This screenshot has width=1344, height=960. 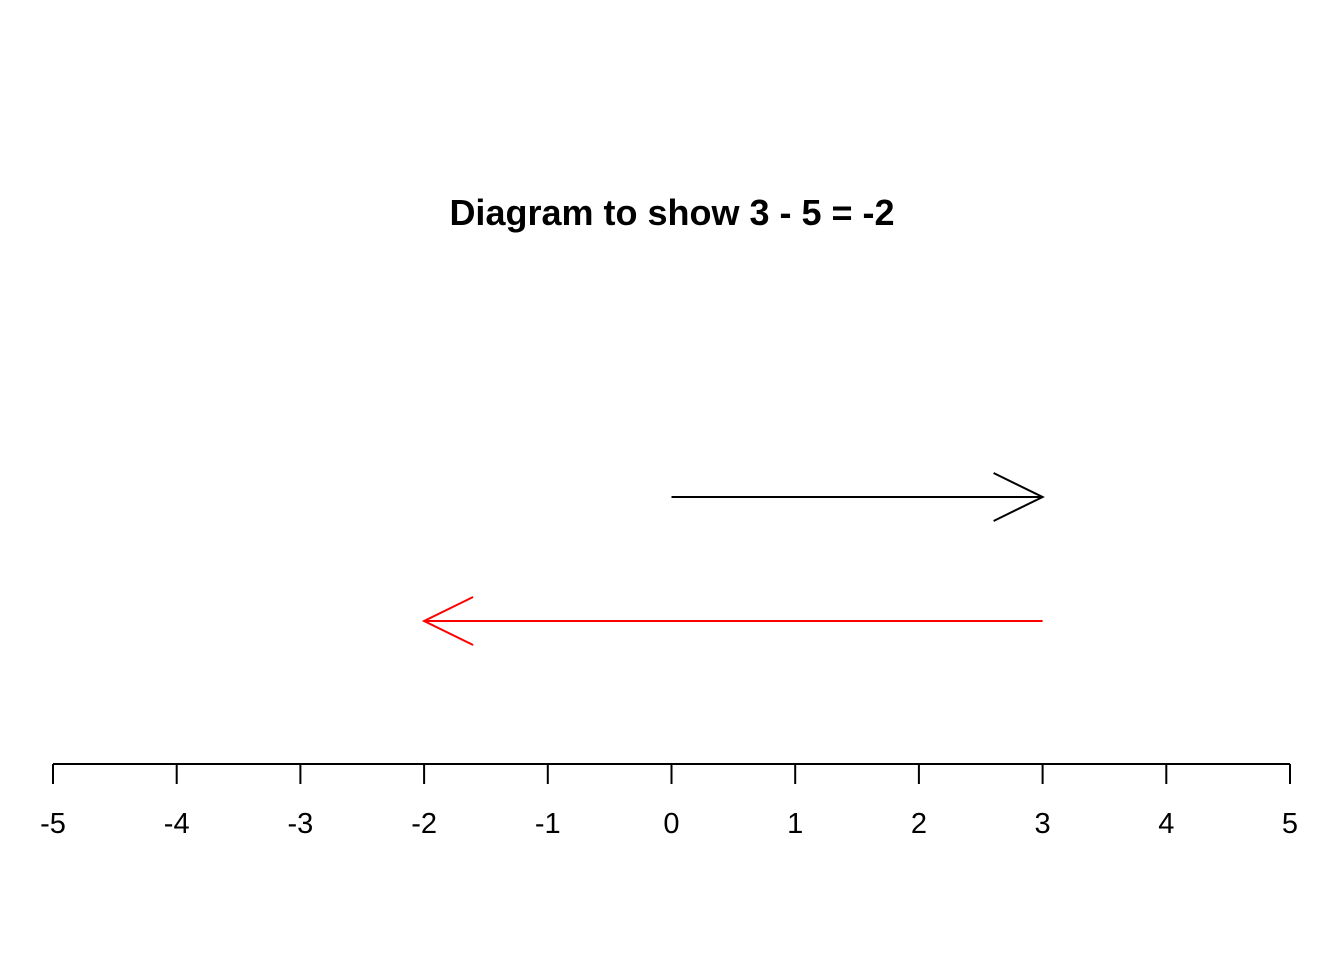 I want to click on tick-label: 4, so click(x=1166, y=824).